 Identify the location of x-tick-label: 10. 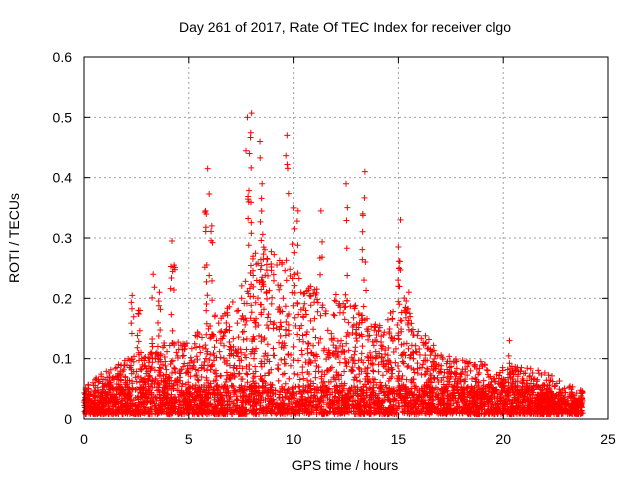
(294, 439).